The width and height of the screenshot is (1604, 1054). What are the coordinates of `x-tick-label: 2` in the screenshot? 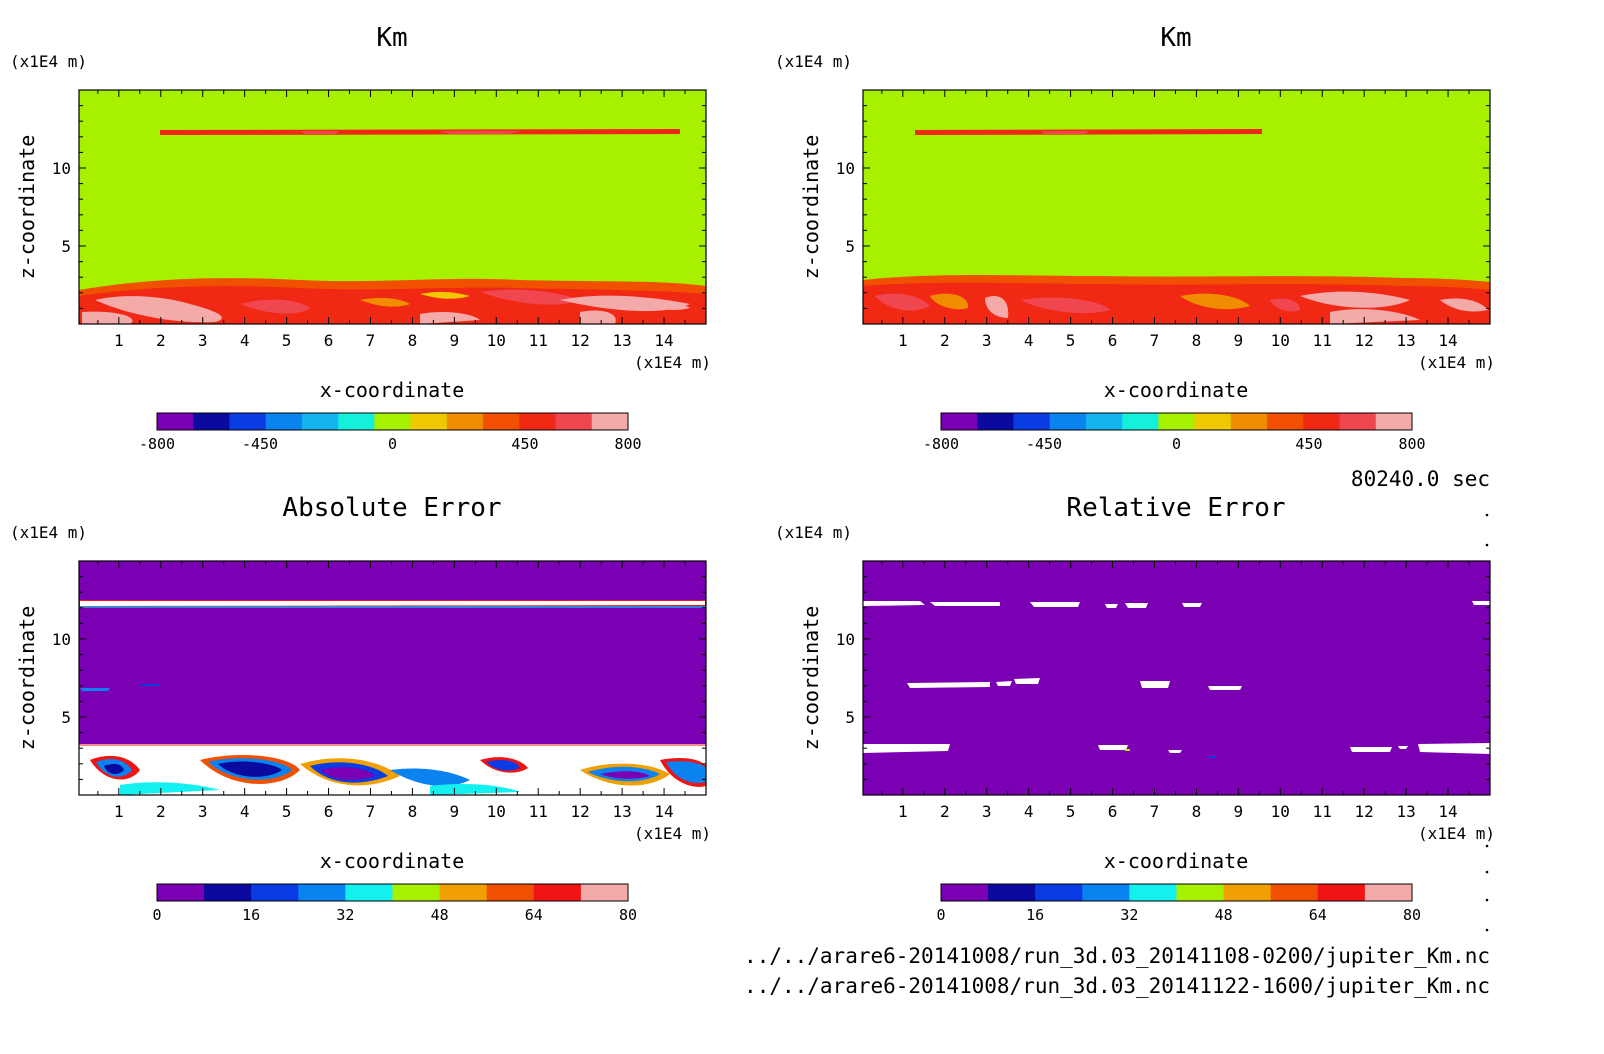 It's located at (161, 811).